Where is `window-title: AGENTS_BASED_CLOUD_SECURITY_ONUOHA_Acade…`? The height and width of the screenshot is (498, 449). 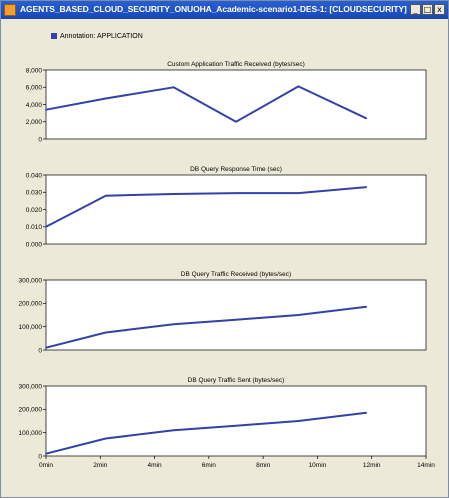 window-title: AGENTS_BASED_CLOUD_SECURITY_ONUOHA_Acade… is located at coordinates (213, 9).